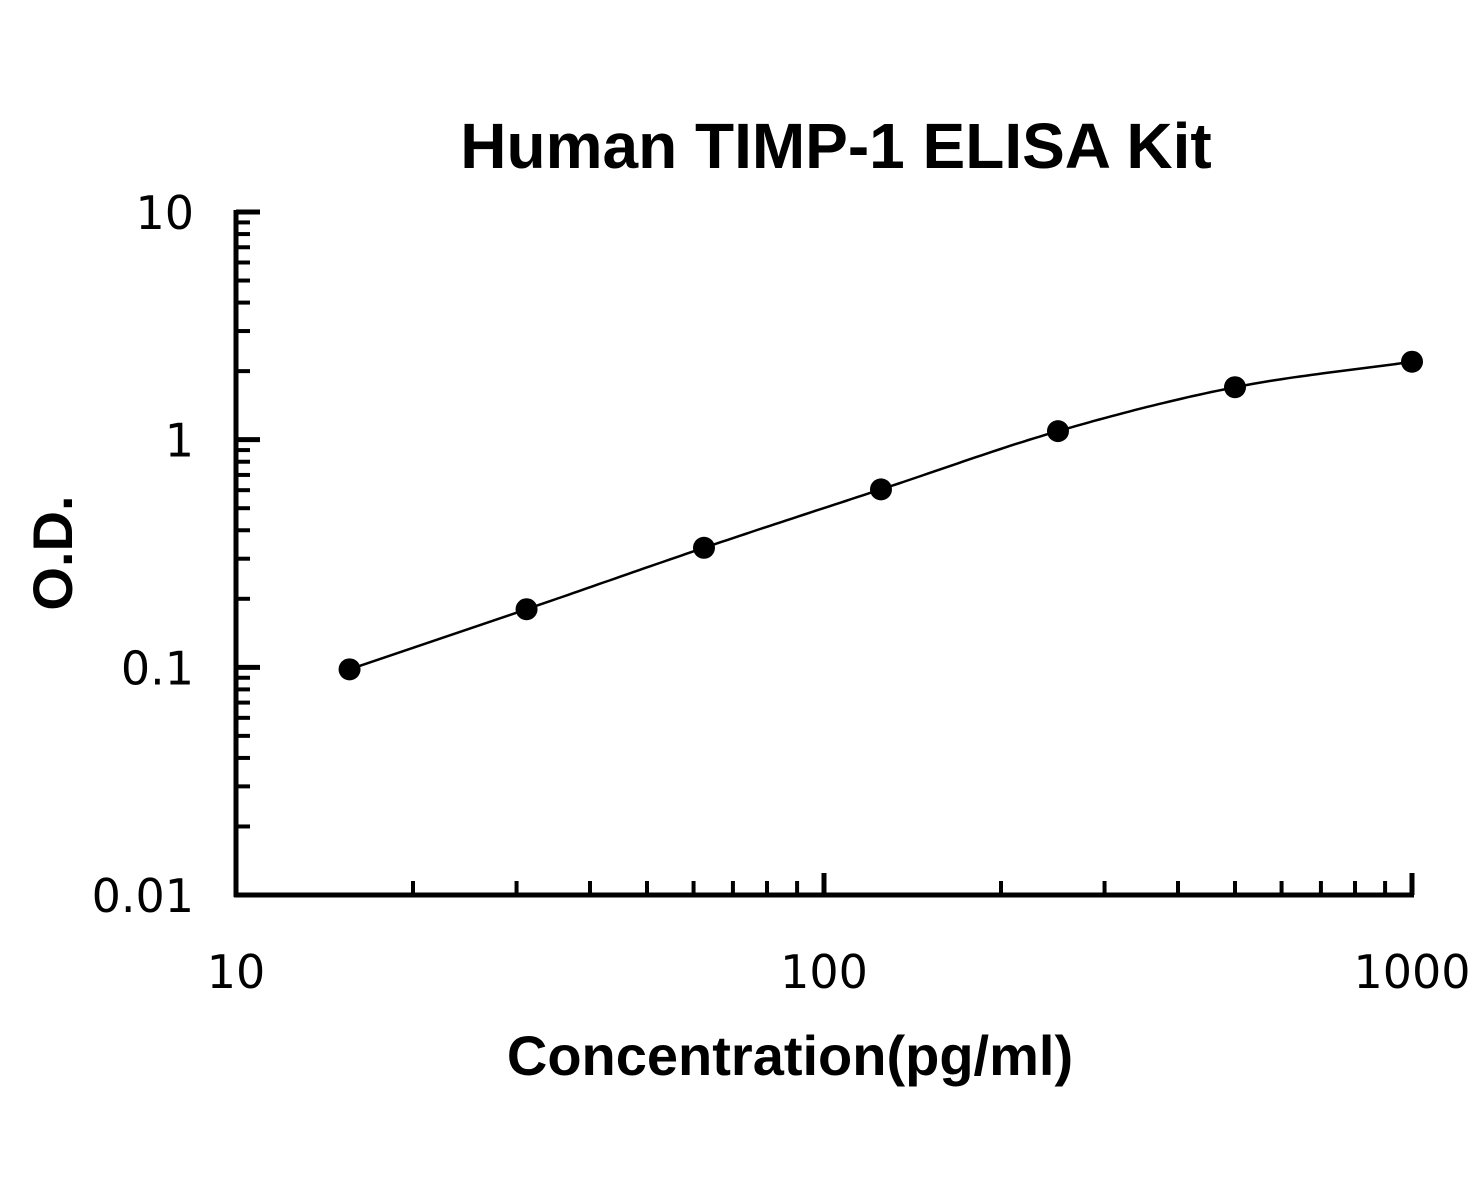 The width and height of the screenshot is (1482, 1200). What do you see at coordinates (52, 552) in the screenshot?
I see `y-axis-label: O.D.` at bounding box center [52, 552].